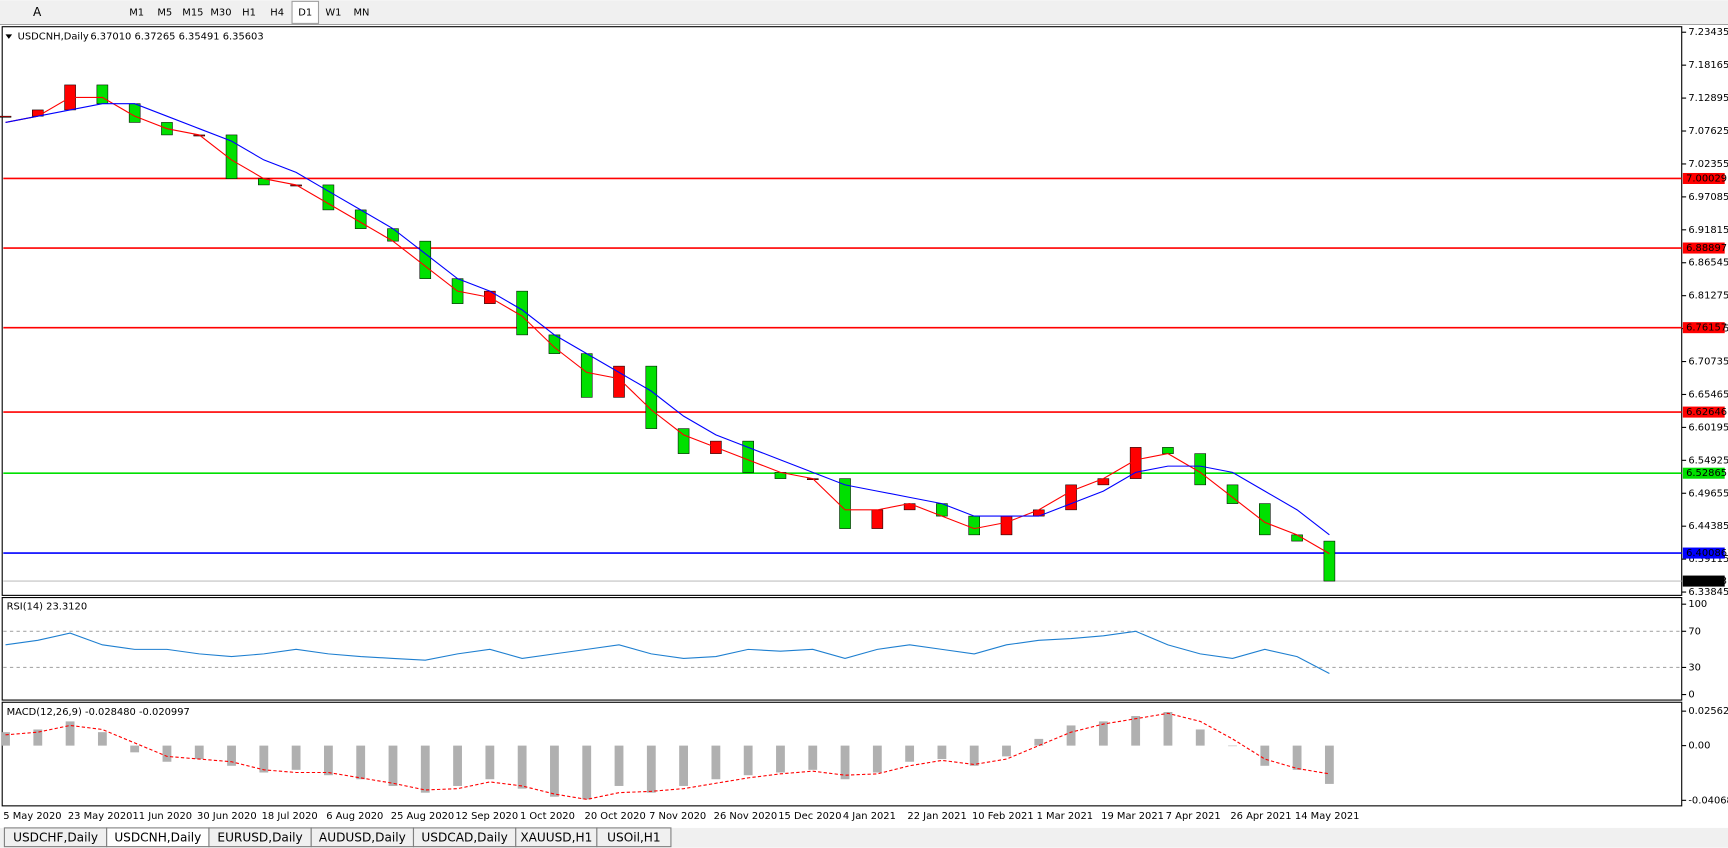 The height and width of the screenshot is (848, 1728). What do you see at coordinates (333, 12) in the screenshot?
I see `timeframe-button: W1` at bounding box center [333, 12].